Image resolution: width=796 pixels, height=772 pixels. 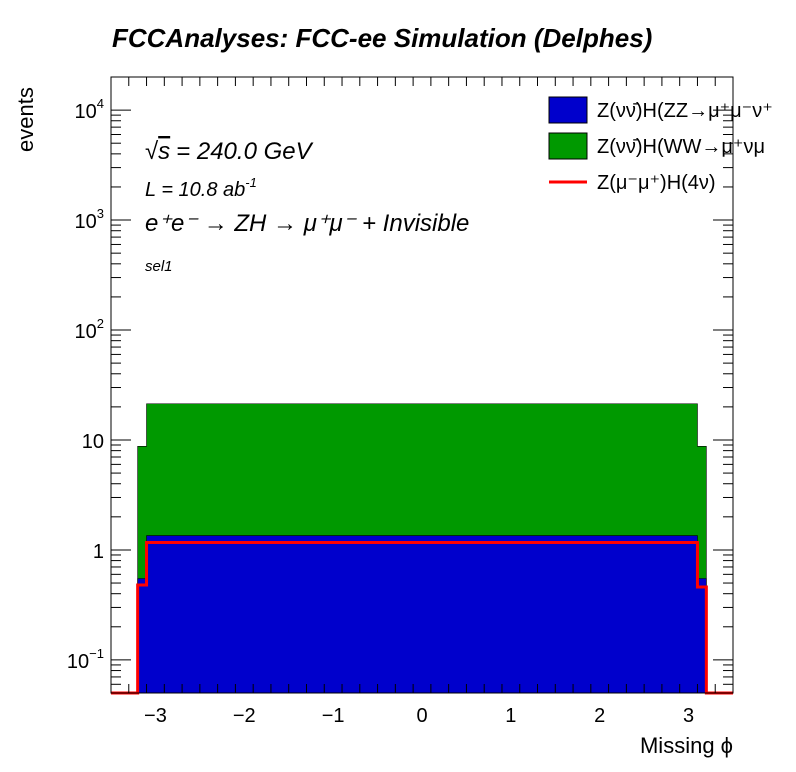 I want to click on x-tick-label: 3, so click(x=688, y=716).